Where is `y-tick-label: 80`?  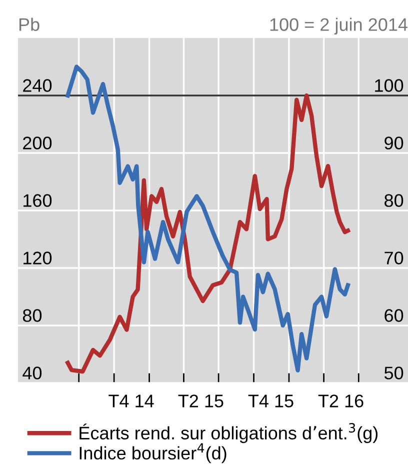
y-tick-label: 80 is located at coordinates (32, 315).